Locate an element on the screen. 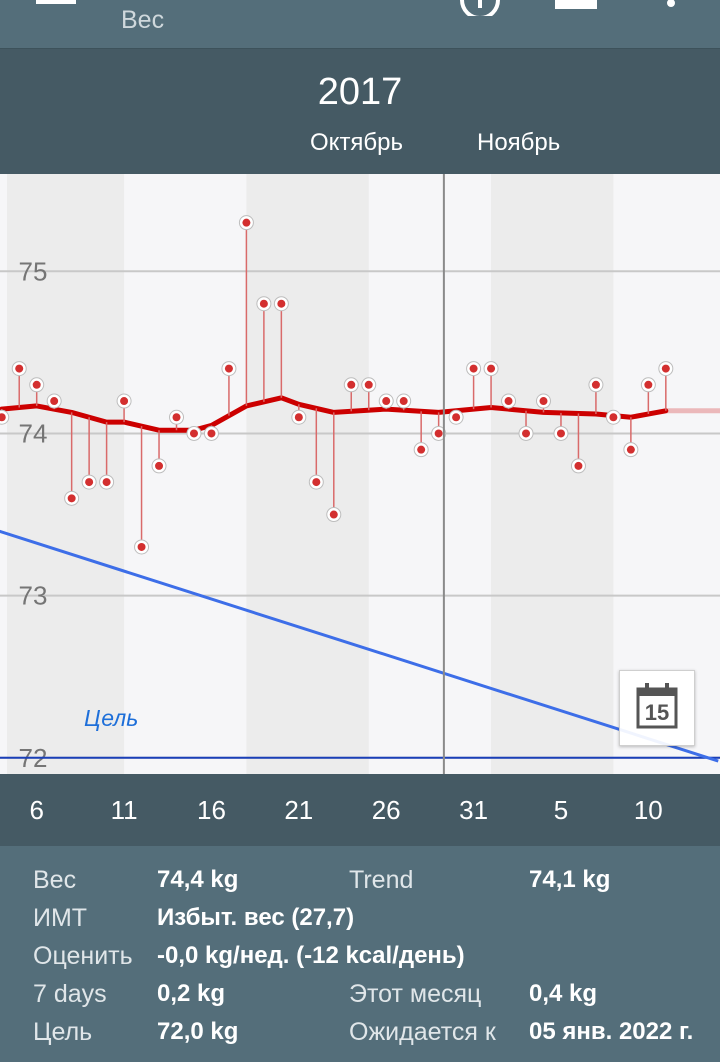 Image resolution: width=720 pixels, height=1062 pixels. stat-label: ИМТ is located at coordinates (60, 918).